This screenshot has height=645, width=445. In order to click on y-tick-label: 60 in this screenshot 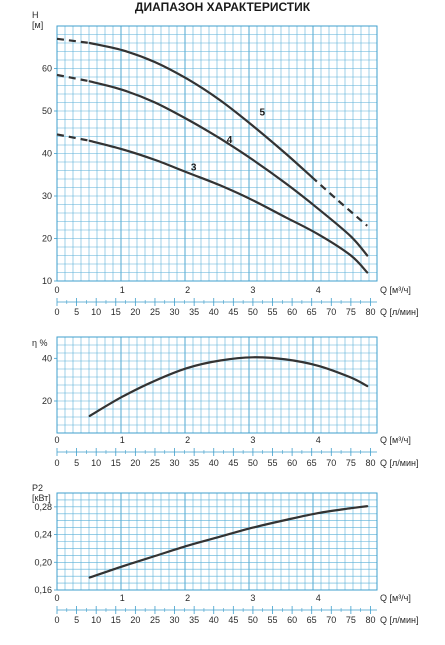, I will do `click(47, 69)`.